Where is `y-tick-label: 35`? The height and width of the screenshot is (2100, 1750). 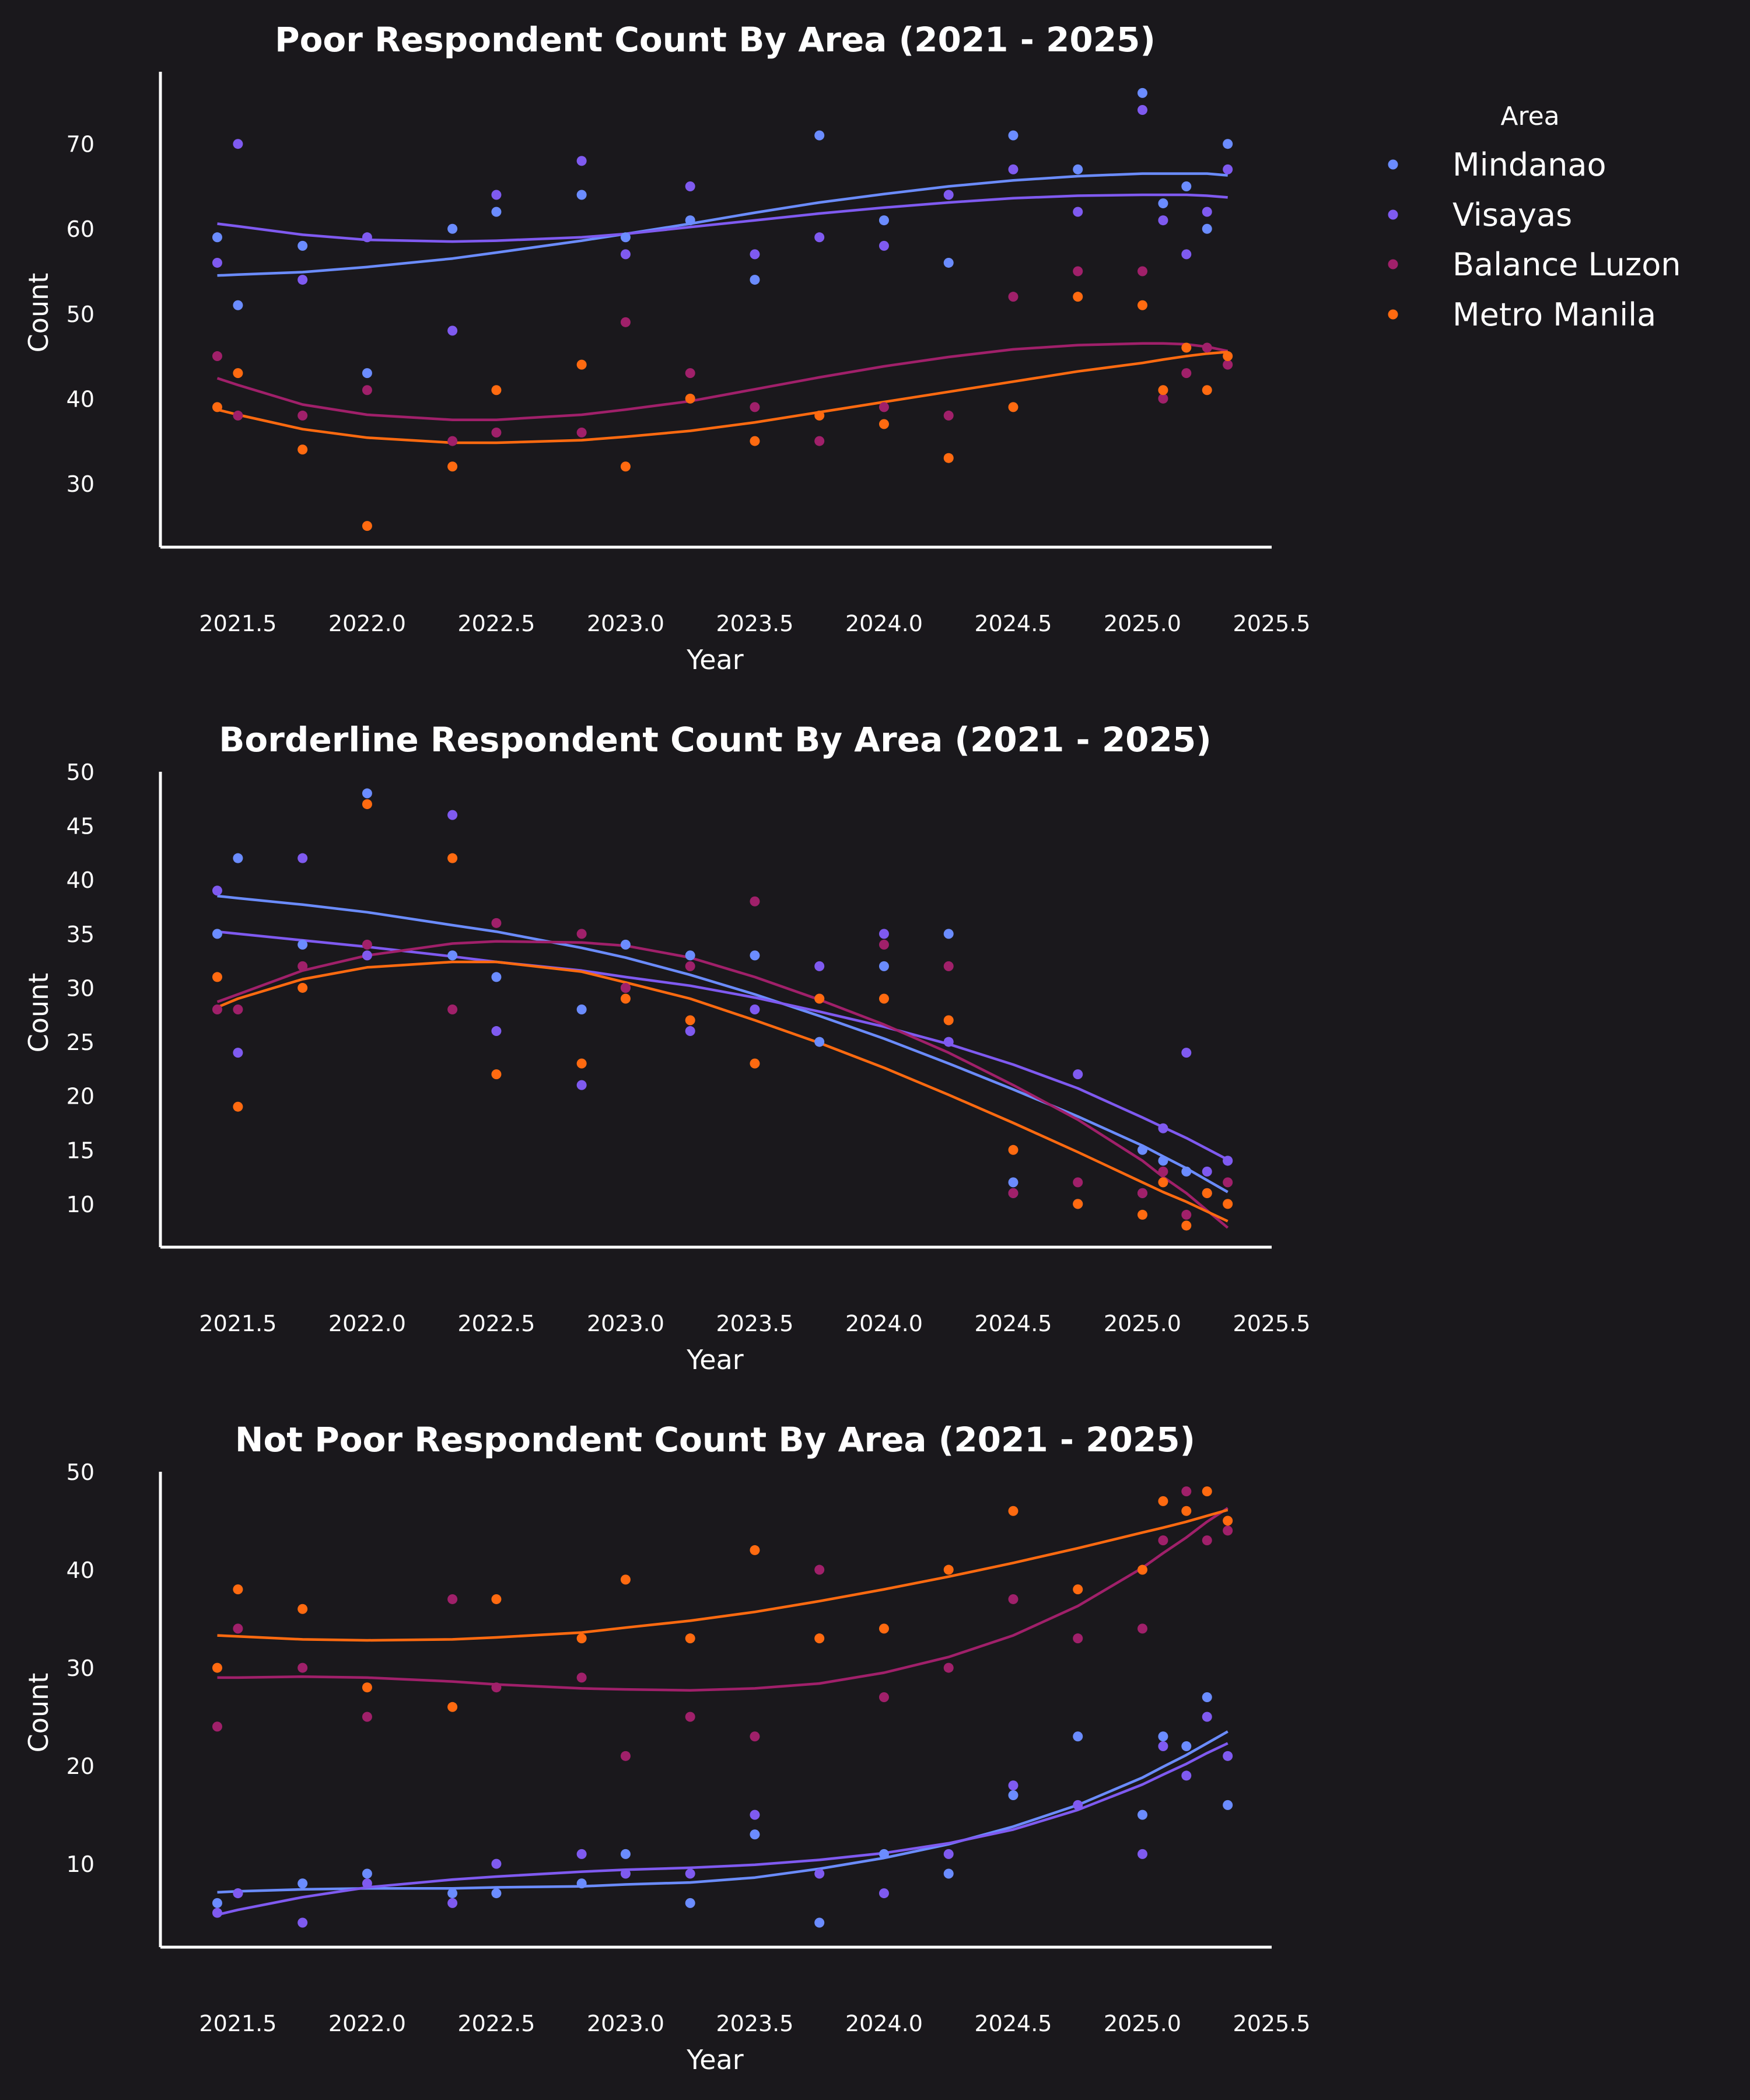 y-tick-label: 35 is located at coordinates (80, 935).